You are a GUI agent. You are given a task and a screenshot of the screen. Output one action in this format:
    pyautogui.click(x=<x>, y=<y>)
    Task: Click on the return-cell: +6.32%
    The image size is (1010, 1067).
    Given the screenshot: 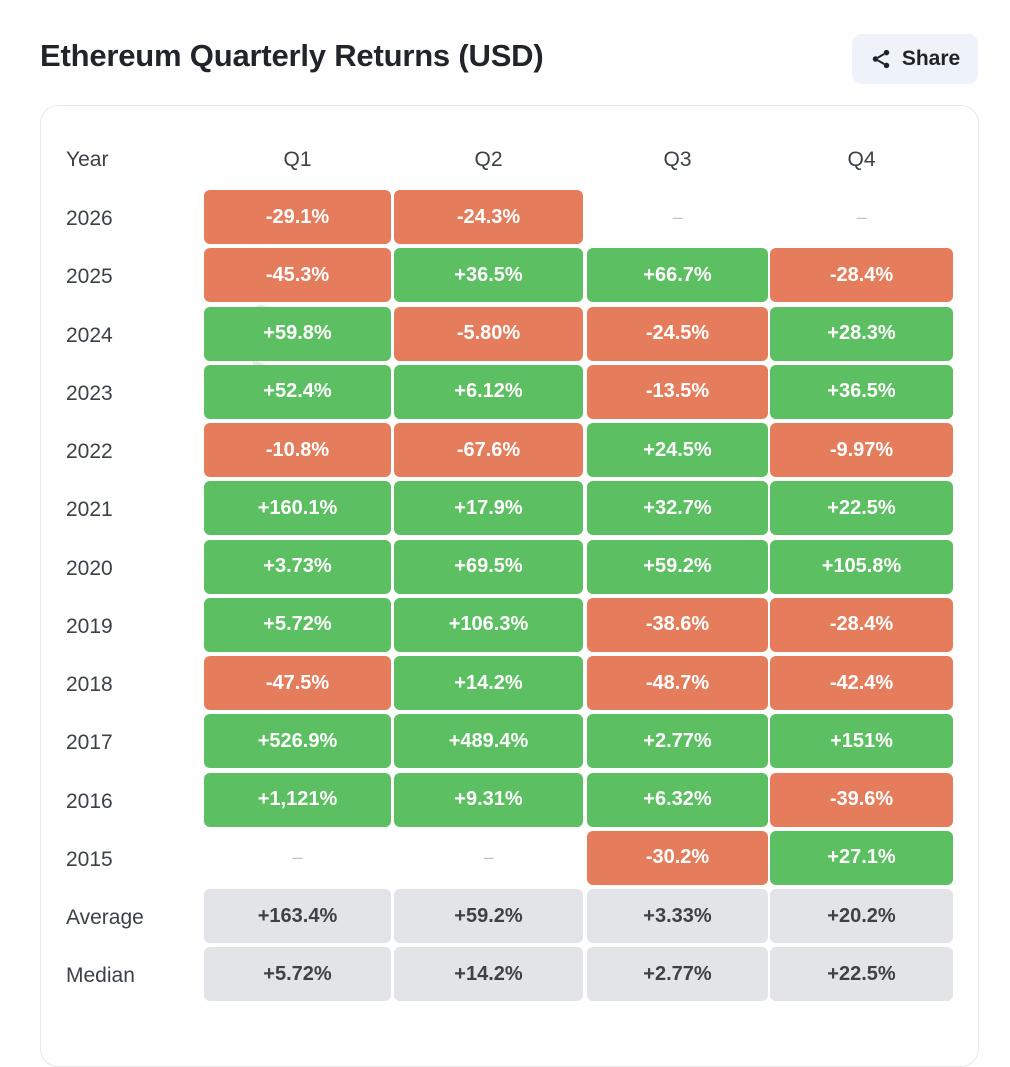 What is the action you would take?
    pyautogui.click(x=677, y=799)
    